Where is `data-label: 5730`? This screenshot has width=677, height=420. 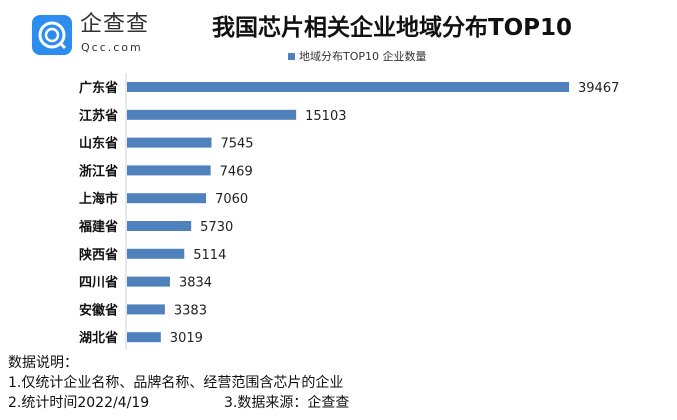
data-label: 5730 is located at coordinates (216, 227).